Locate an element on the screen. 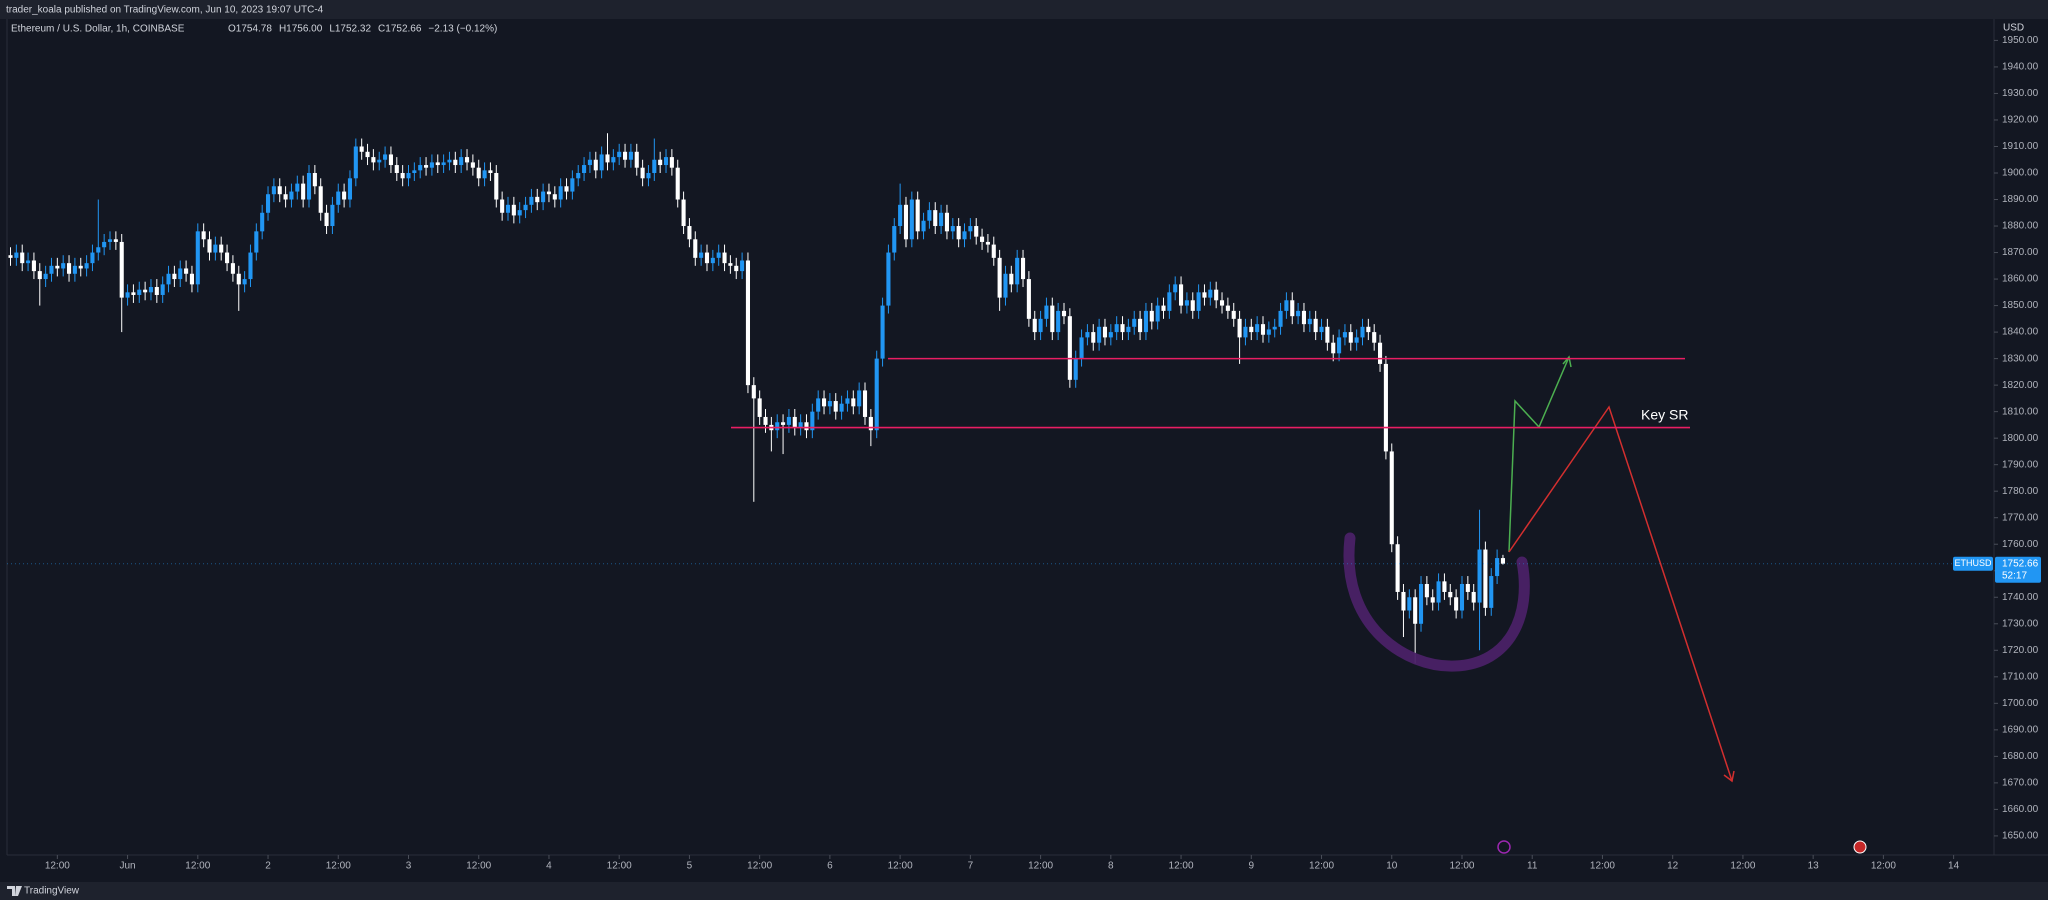 Image resolution: width=2048 pixels, height=900 pixels. countdown: 52:17 is located at coordinates (2014, 575).